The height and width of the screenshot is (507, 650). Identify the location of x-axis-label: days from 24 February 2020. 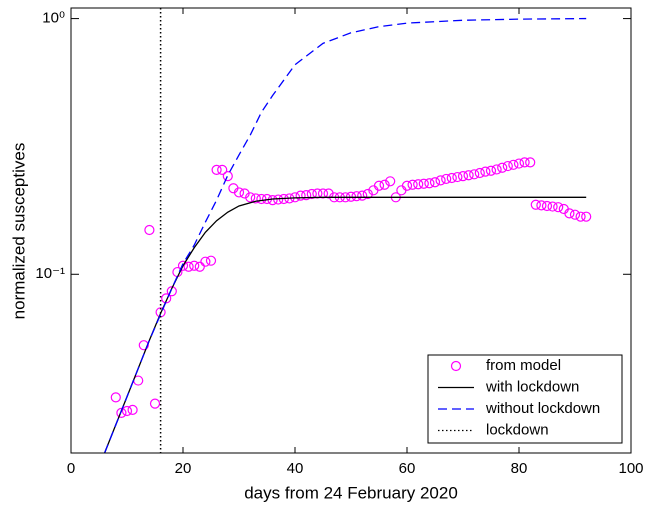
(351, 492).